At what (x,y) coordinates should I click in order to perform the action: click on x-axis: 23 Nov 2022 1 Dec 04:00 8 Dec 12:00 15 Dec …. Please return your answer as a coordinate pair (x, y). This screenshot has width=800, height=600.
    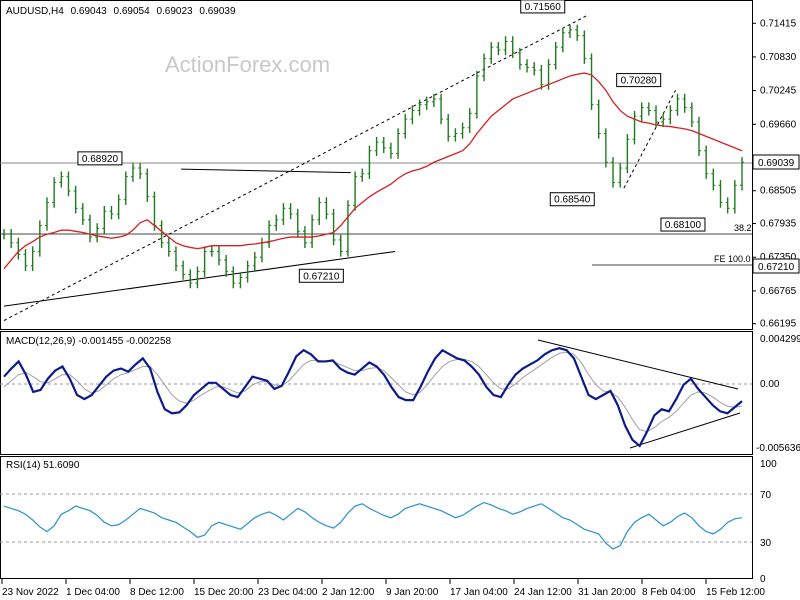
    Looking at the image, I should click on (383, 588).